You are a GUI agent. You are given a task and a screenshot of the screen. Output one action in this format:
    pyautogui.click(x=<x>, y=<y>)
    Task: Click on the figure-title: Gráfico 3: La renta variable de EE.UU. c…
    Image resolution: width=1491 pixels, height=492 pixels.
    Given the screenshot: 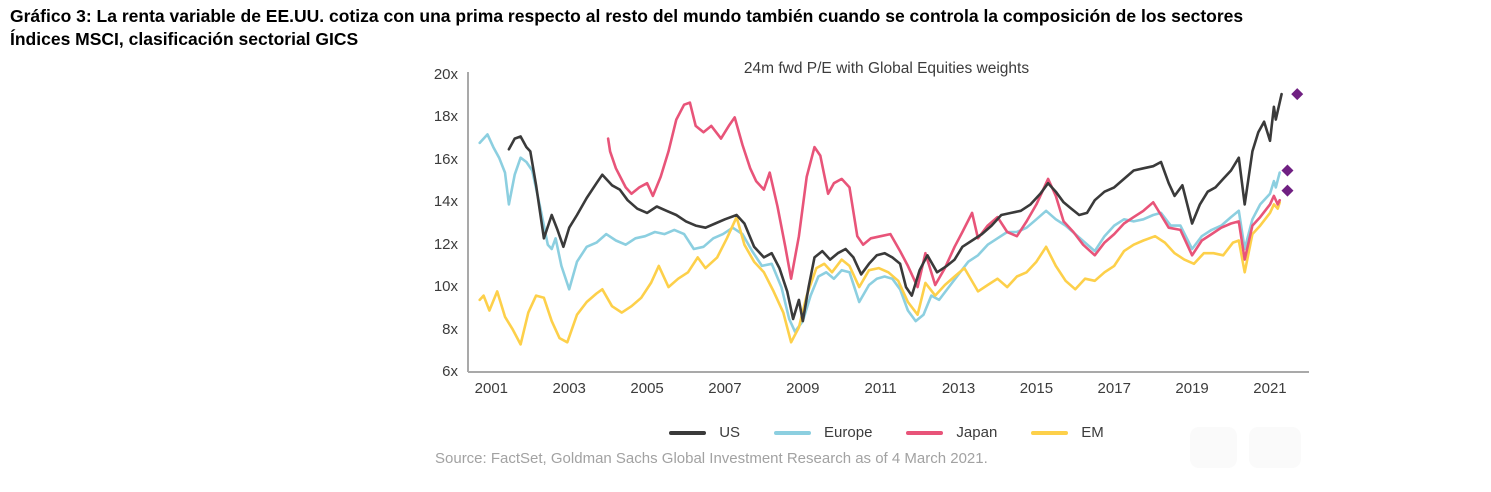 What is the action you would take?
    pyautogui.click(x=627, y=16)
    